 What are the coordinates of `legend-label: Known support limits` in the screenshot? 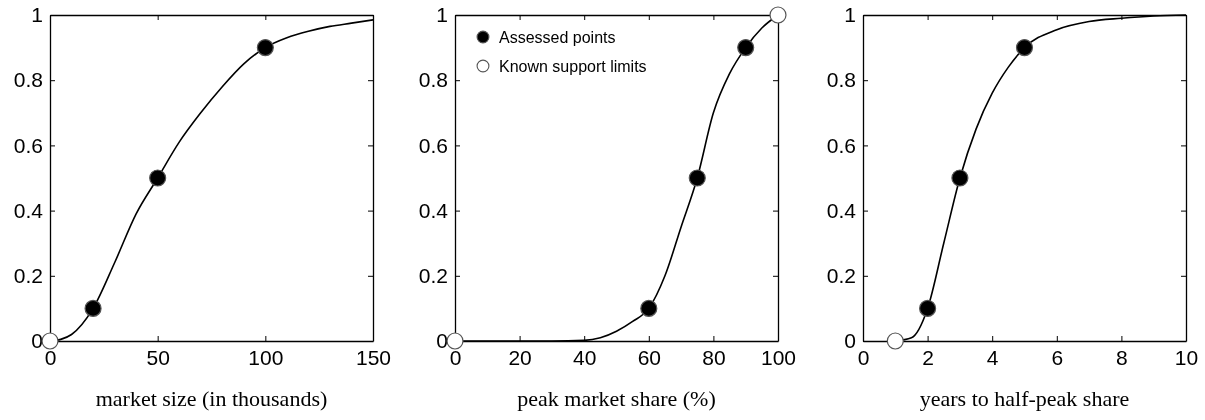 It's located at (573, 66).